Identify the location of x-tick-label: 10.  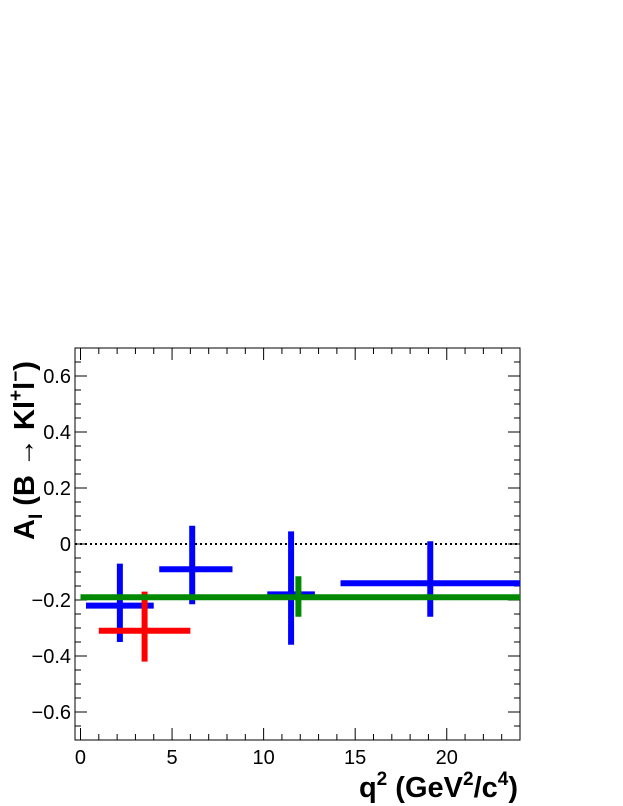
(263, 758).